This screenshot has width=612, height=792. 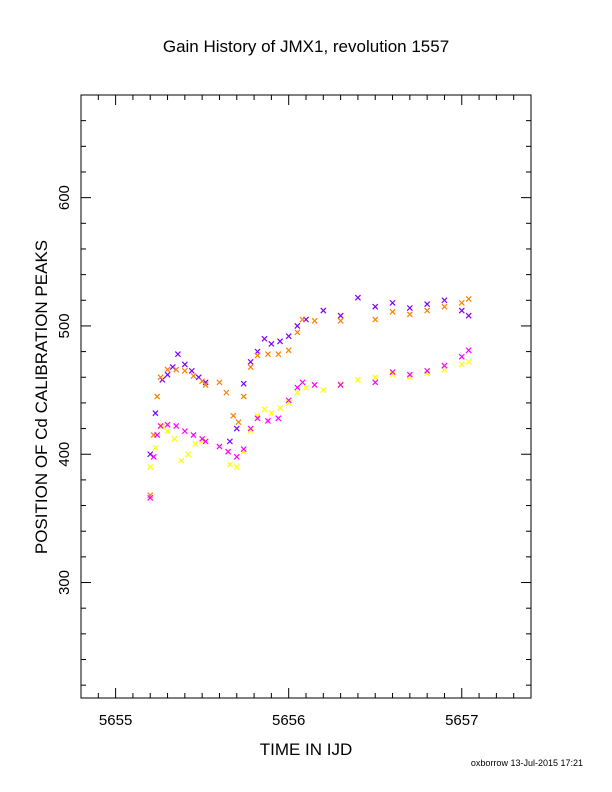 I want to click on y-axis-label: POSITION OF Cd CALIBRATION PEAKS, so click(x=41, y=397).